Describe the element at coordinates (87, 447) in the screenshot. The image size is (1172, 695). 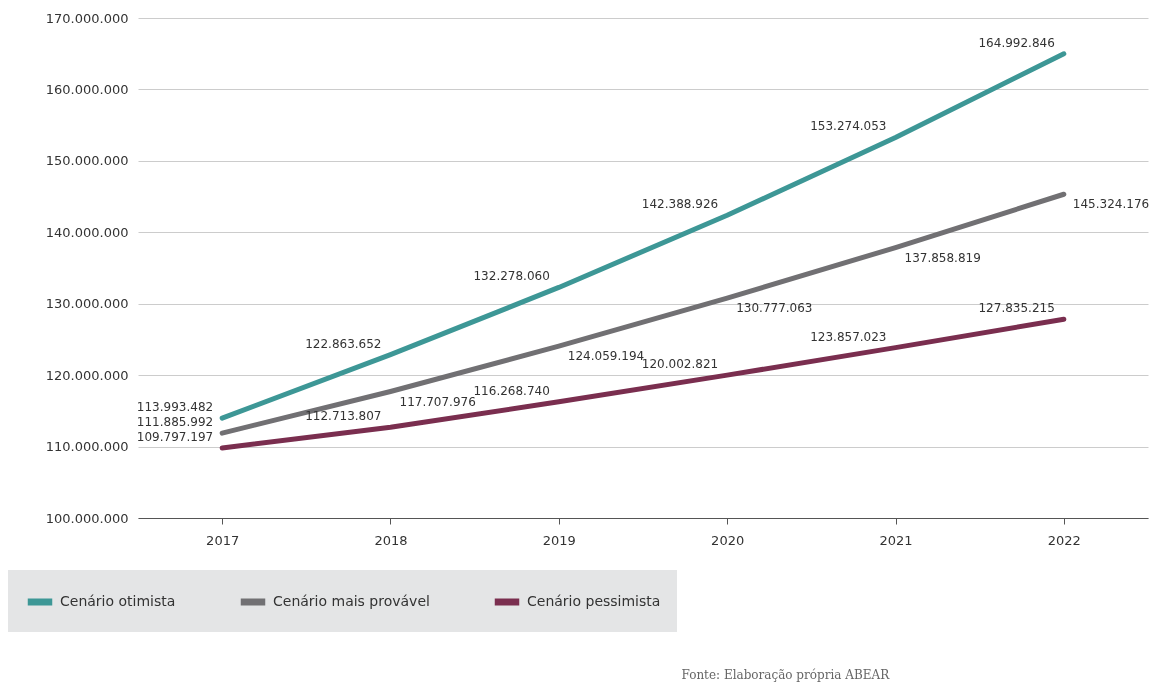
I see `y-tick-label: 110.000.000` at that location.